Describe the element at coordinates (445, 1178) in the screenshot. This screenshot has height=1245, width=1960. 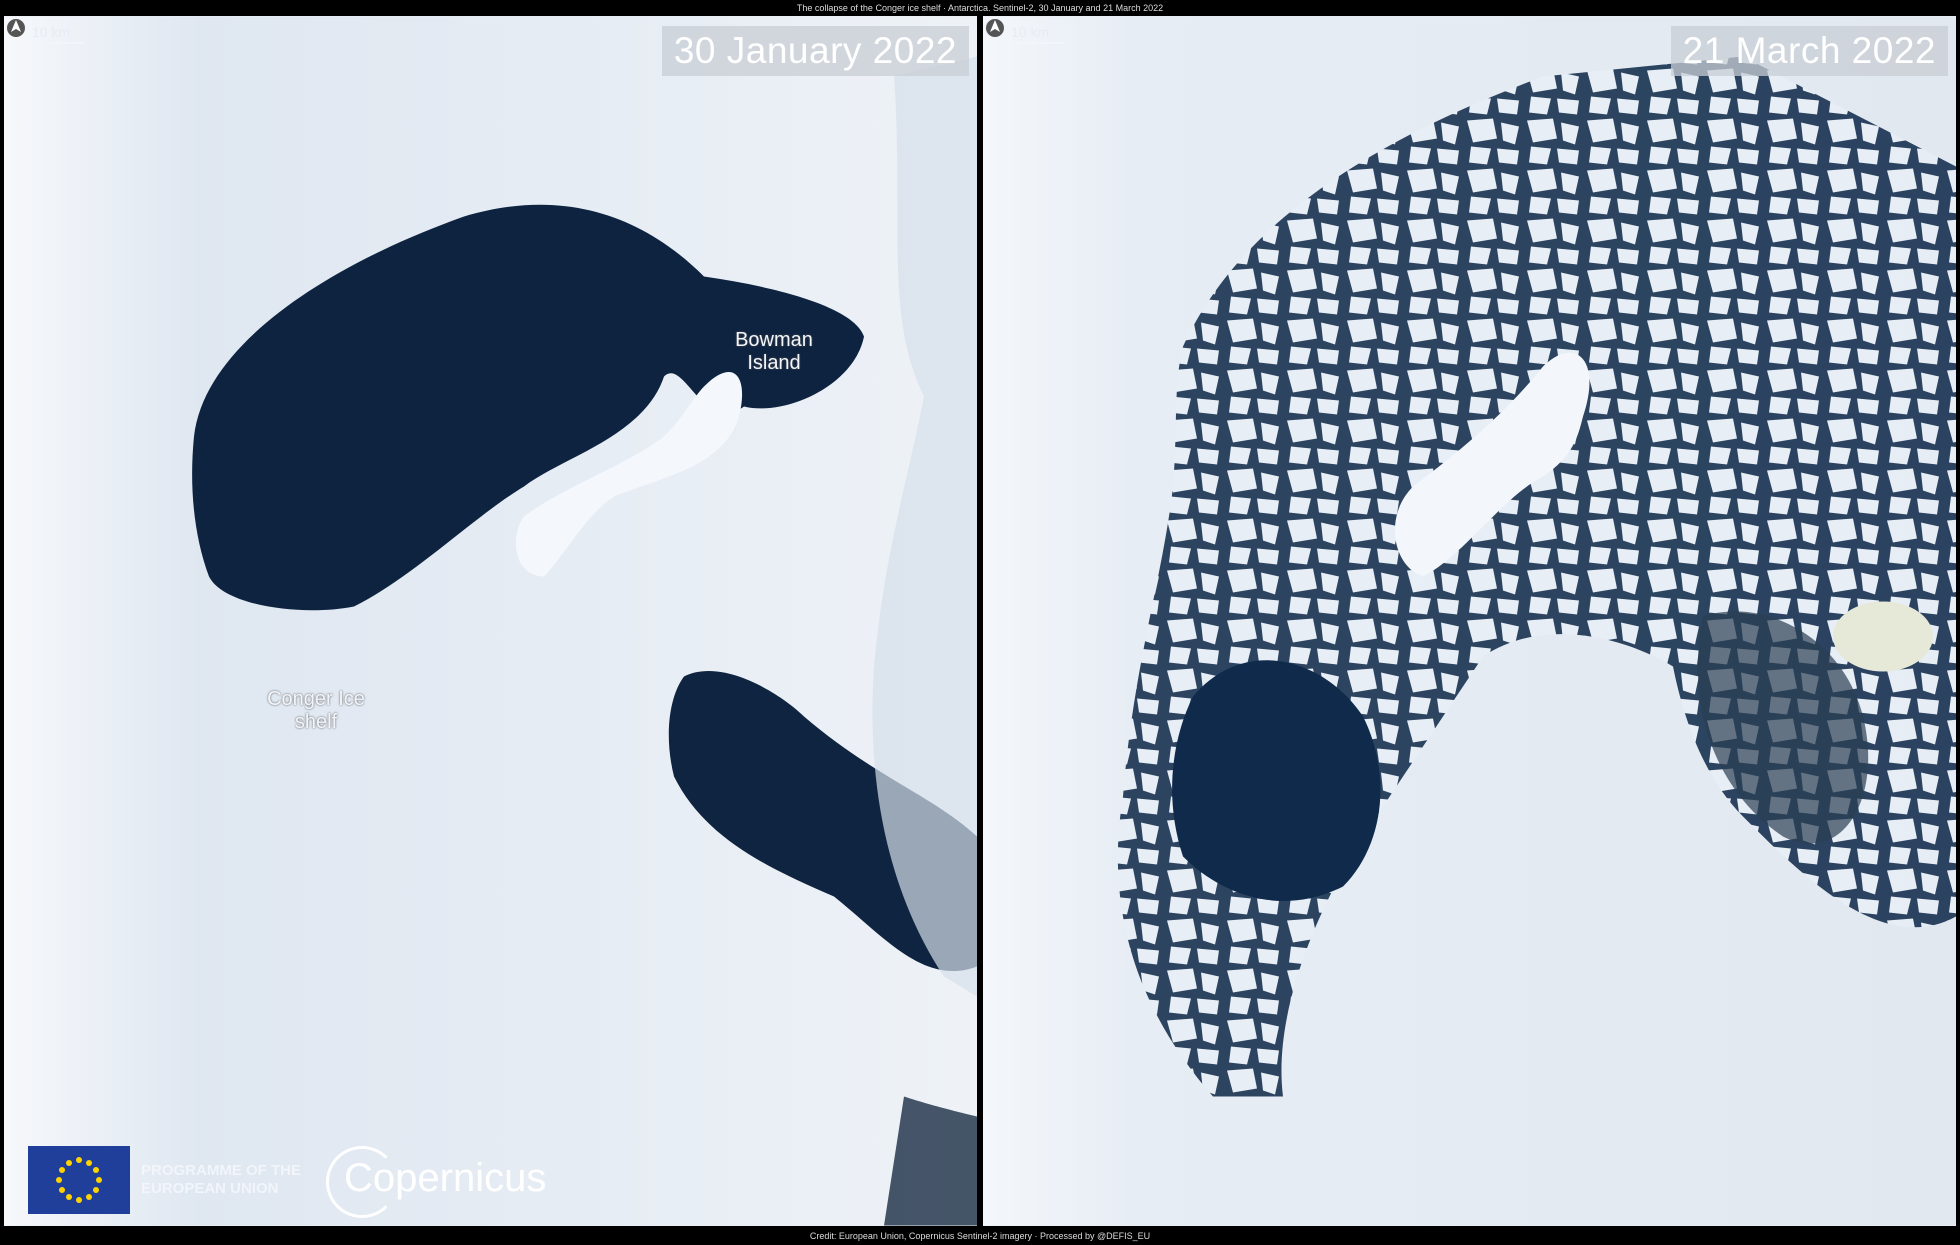
I see `copernicus-logo: Copernicus` at that location.